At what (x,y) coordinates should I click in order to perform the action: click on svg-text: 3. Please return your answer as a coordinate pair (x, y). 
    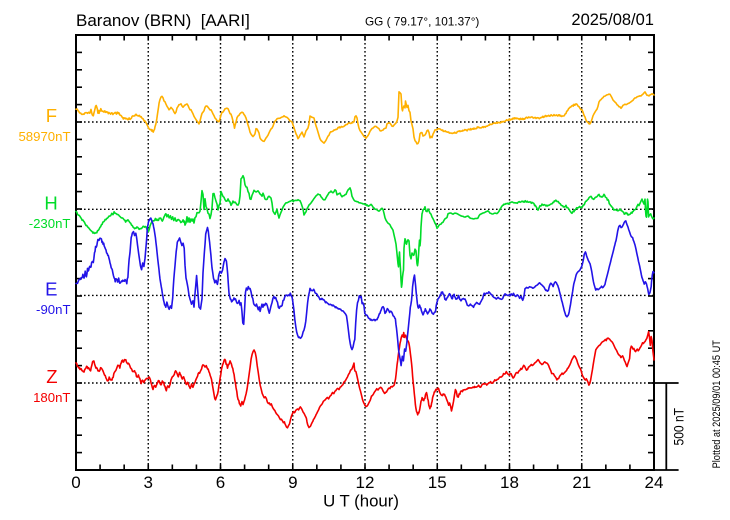
    Looking at the image, I should click on (147, 482).